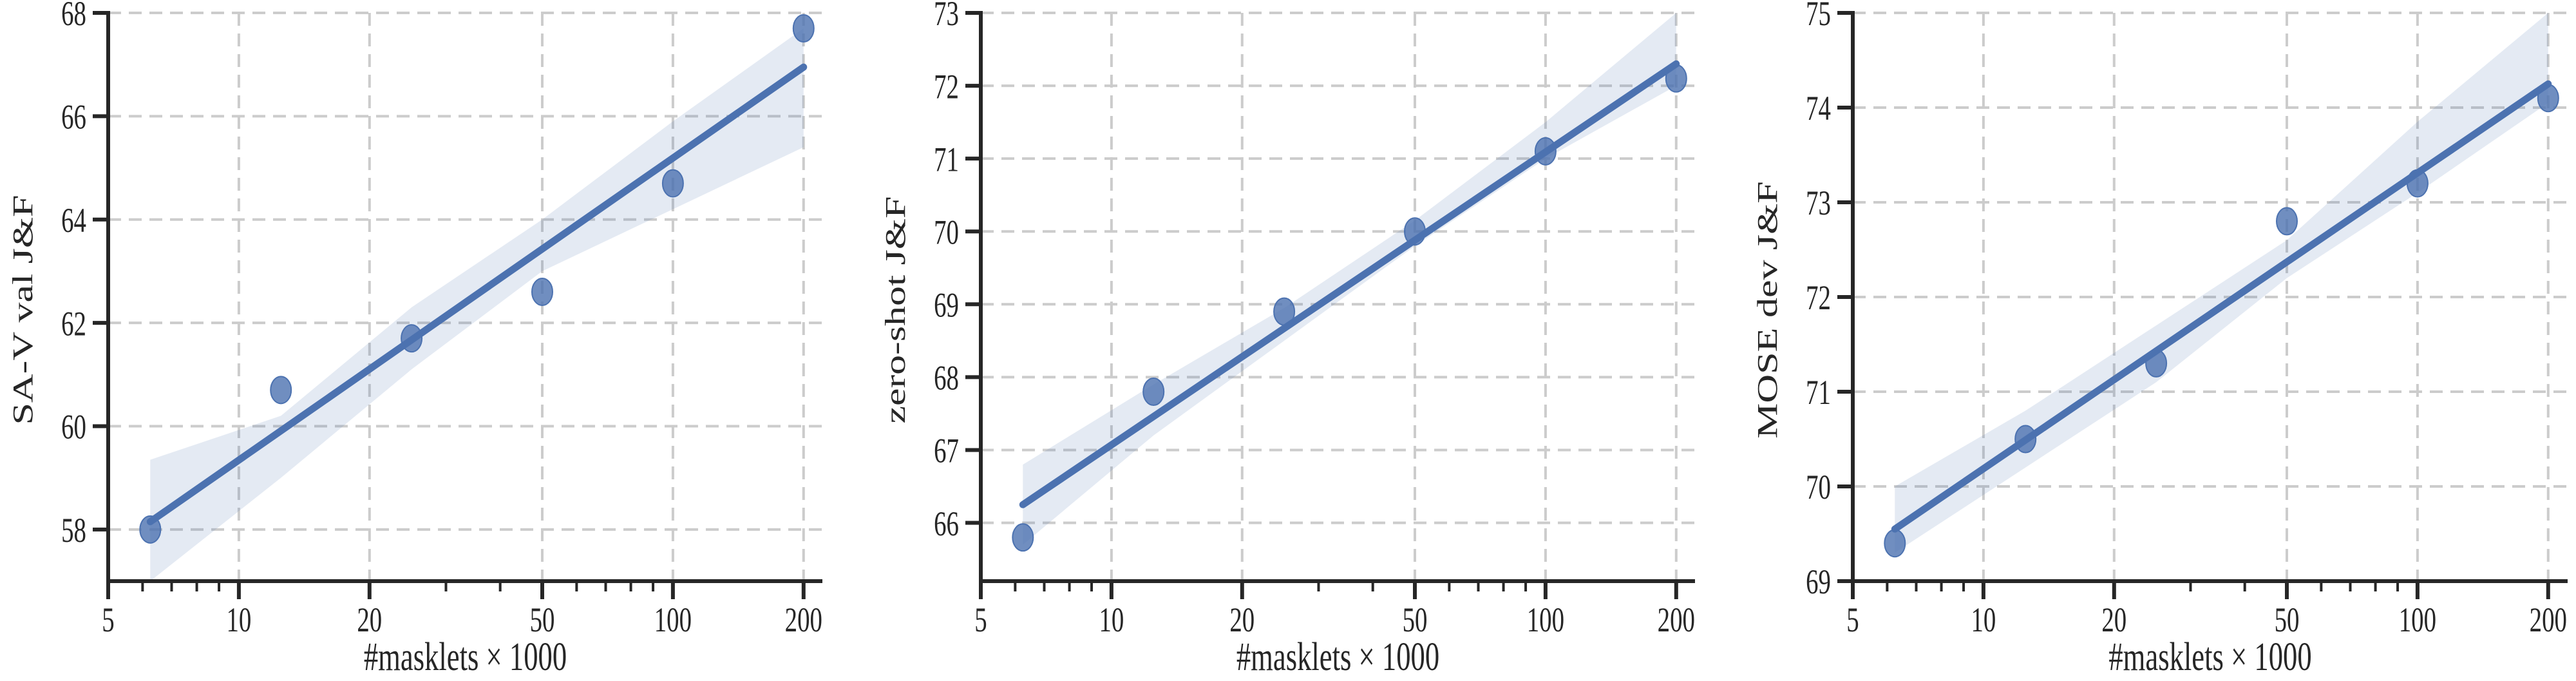  What do you see at coordinates (73, 427) in the screenshot?
I see `y-tick-label: 60` at bounding box center [73, 427].